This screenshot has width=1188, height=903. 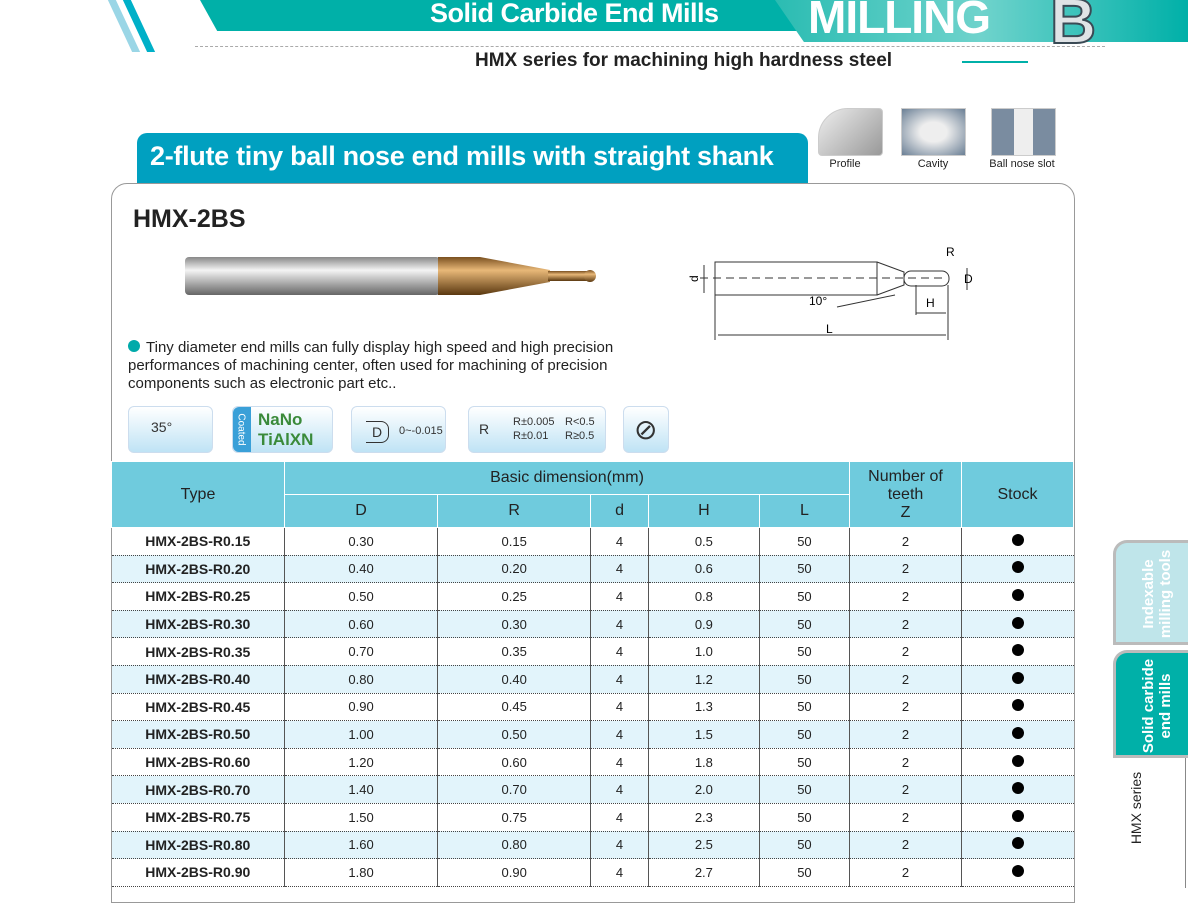 What do you see at coordinates (390, 276) in the screenshot?
I see `end-mill-image` at bounding box center [390, 276].